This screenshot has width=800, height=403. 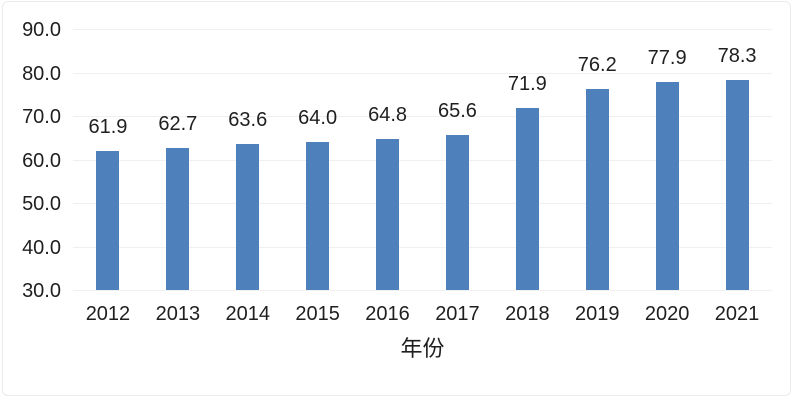 What do you see at coordinates (317, 314) in the screenshot?
I see `x-axis-tick-label: 2015` at bounding box center [317, 314].